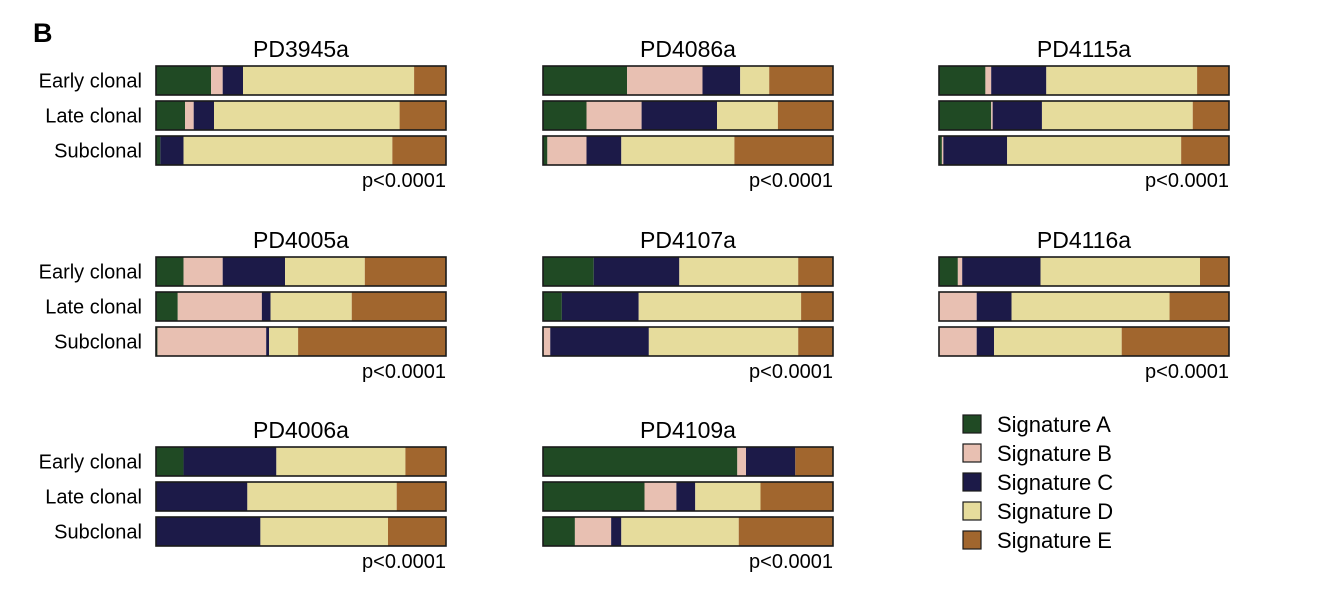 The image size is (1328, 598). I want to click on row-label-early-clonal: Early clonal, so click(90, 463).